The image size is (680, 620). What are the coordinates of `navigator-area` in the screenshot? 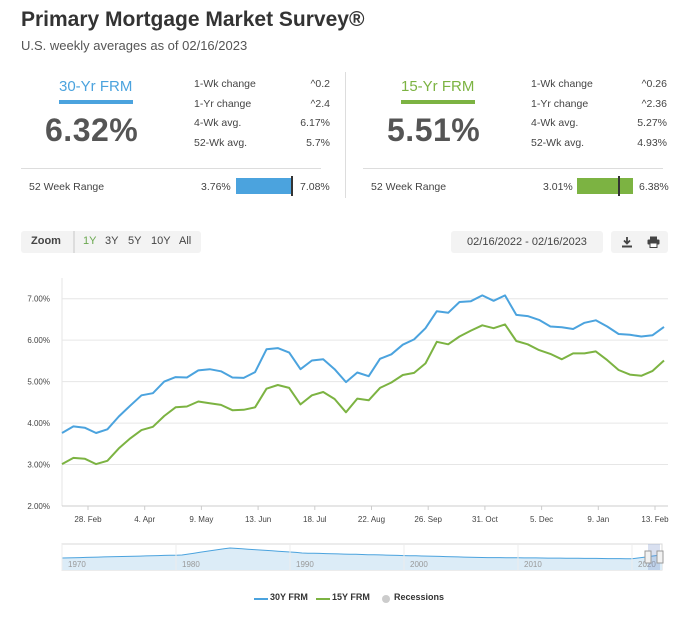 It's located at (362, 559).